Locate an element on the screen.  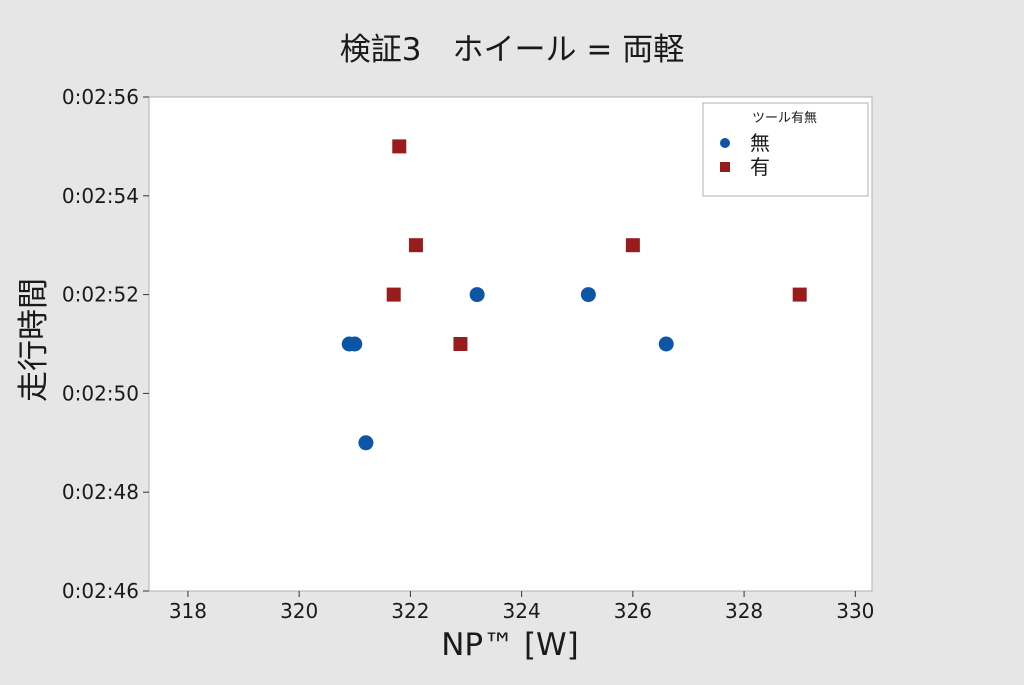
x-tick-label: 328 is located at coordinates (744, 611).